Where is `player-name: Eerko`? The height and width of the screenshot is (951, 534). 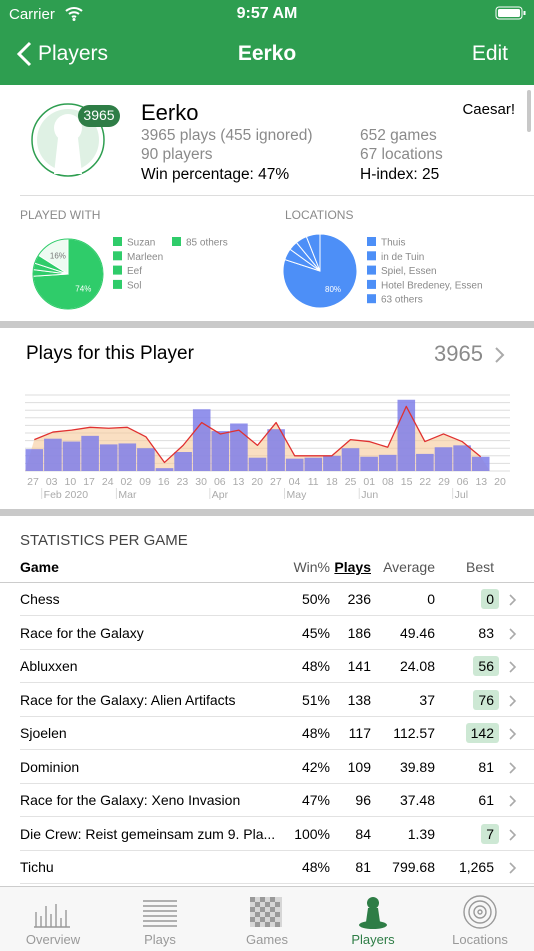 player-name: Eerko is located at coordinates (170, 112).